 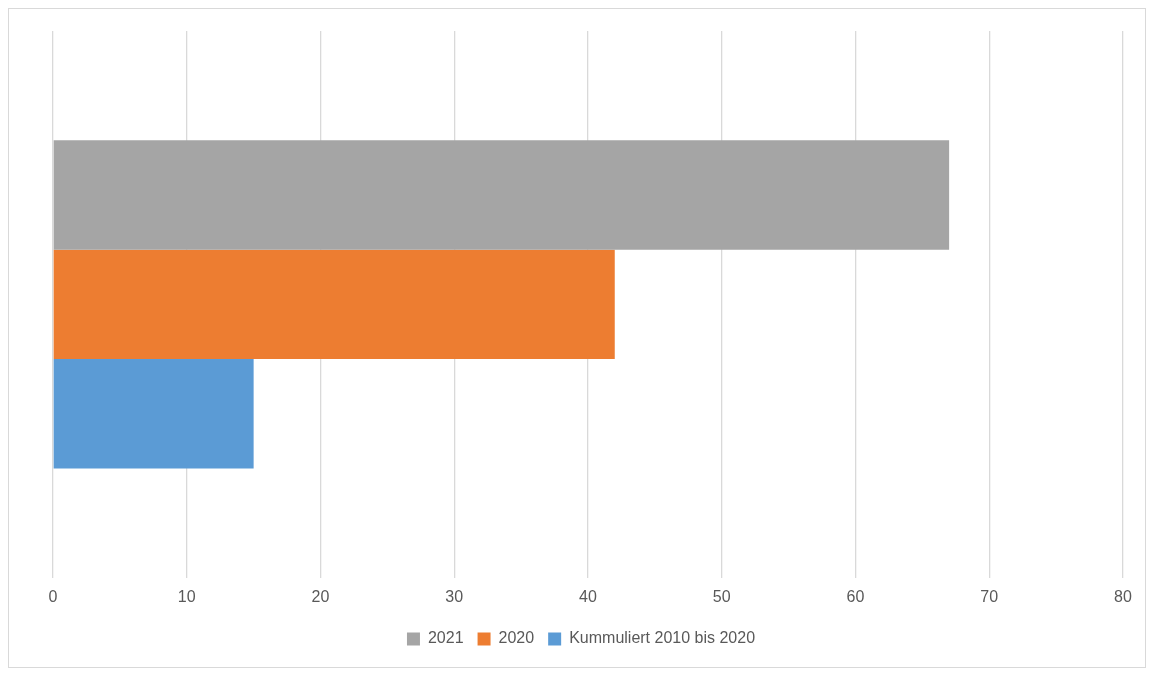 What do you see at coordinates (186, 596) in the screenshot?
I see `x-tick-label: 10` at bounding box center [186, 596].